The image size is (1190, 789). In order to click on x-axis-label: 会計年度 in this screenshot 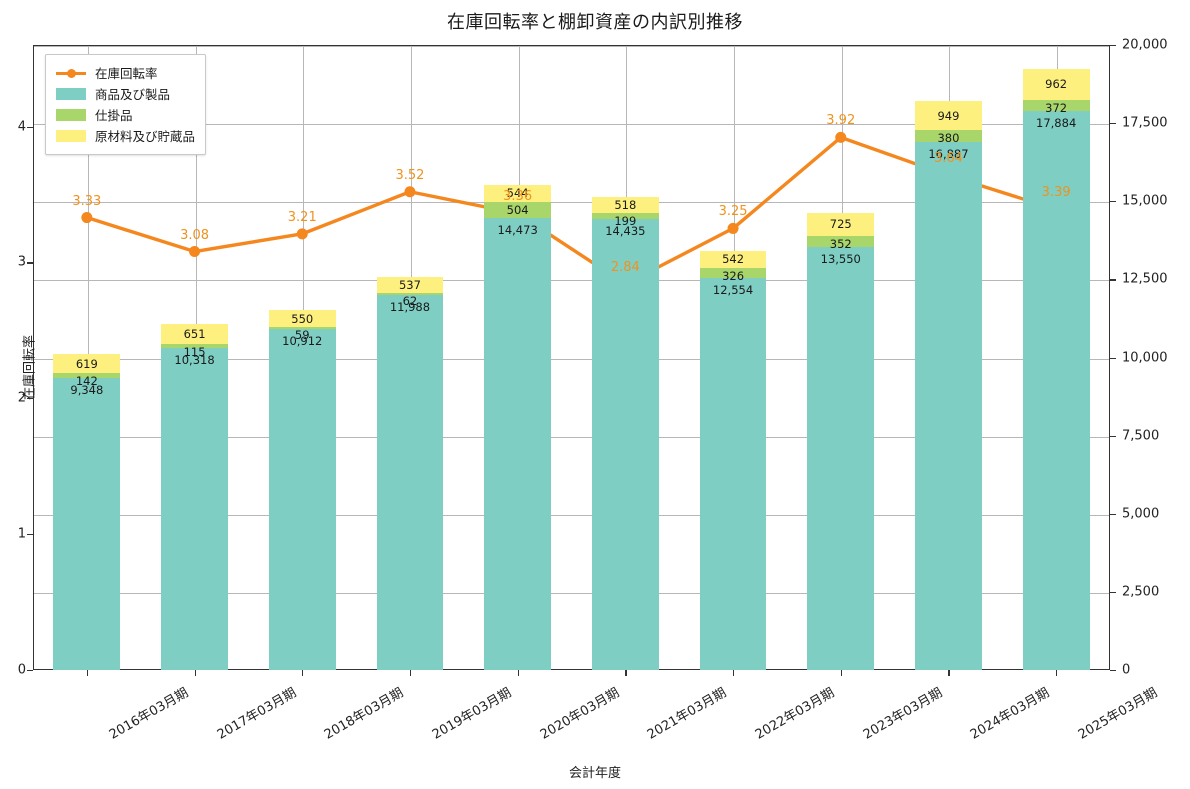, I will do `click(594, 773)`.